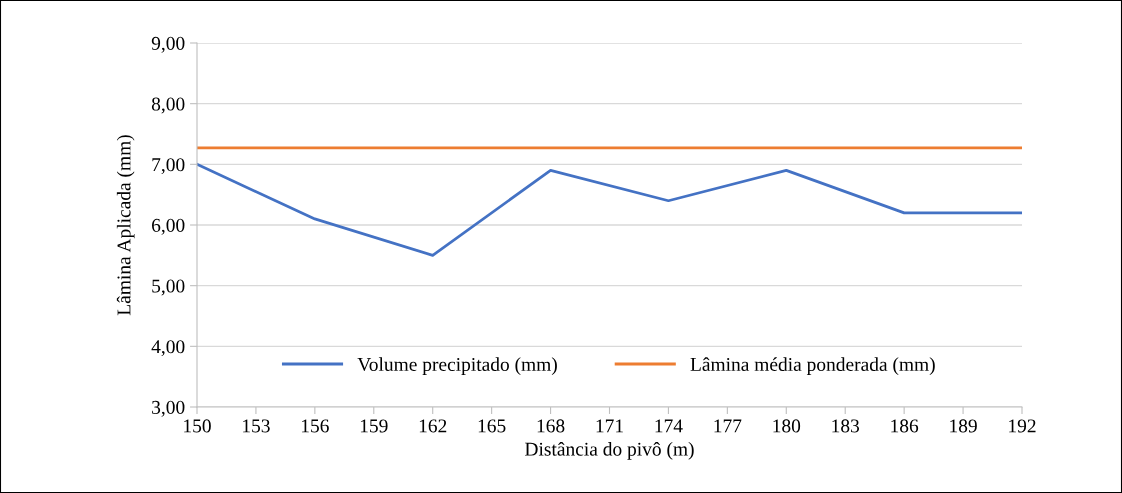 This screenshot has height=493, width=1122. I want to click on x-tick-label: 186, so click(905, 426).